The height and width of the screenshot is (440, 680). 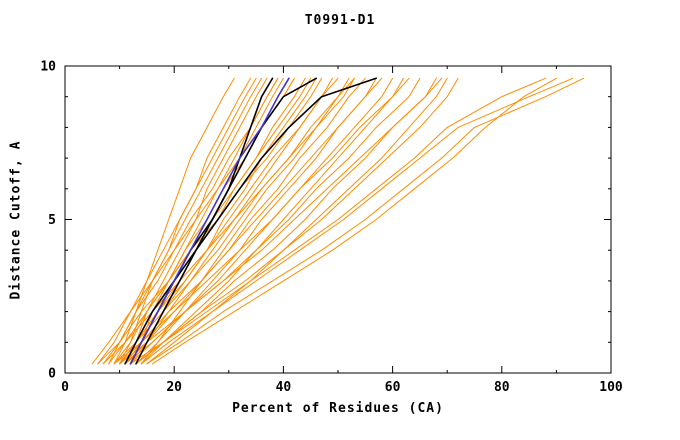 I want to click on x-tick-label: 20, so click(x=174, y=387).